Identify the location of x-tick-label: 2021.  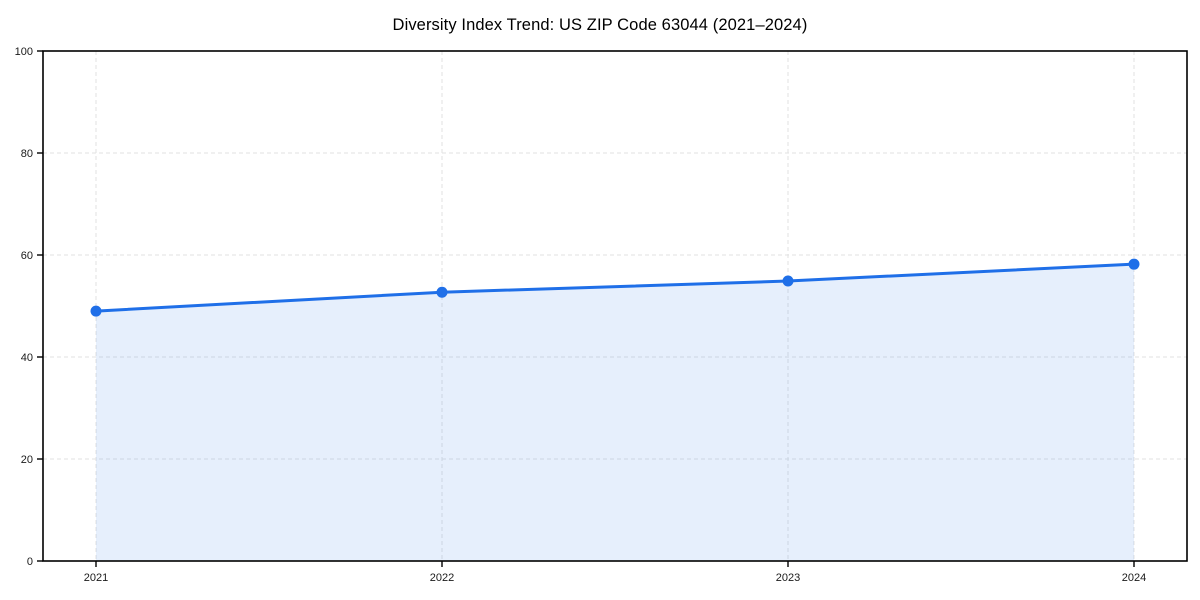
(96, 578).